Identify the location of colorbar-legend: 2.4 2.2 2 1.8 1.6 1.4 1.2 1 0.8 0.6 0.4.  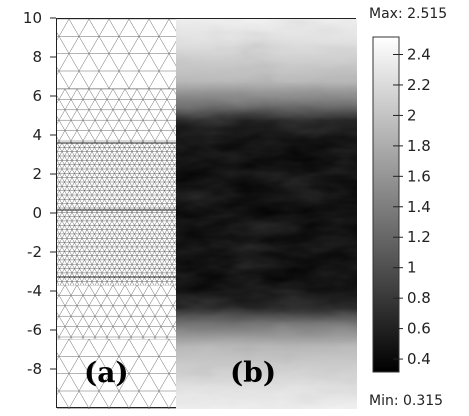
(401, 204).